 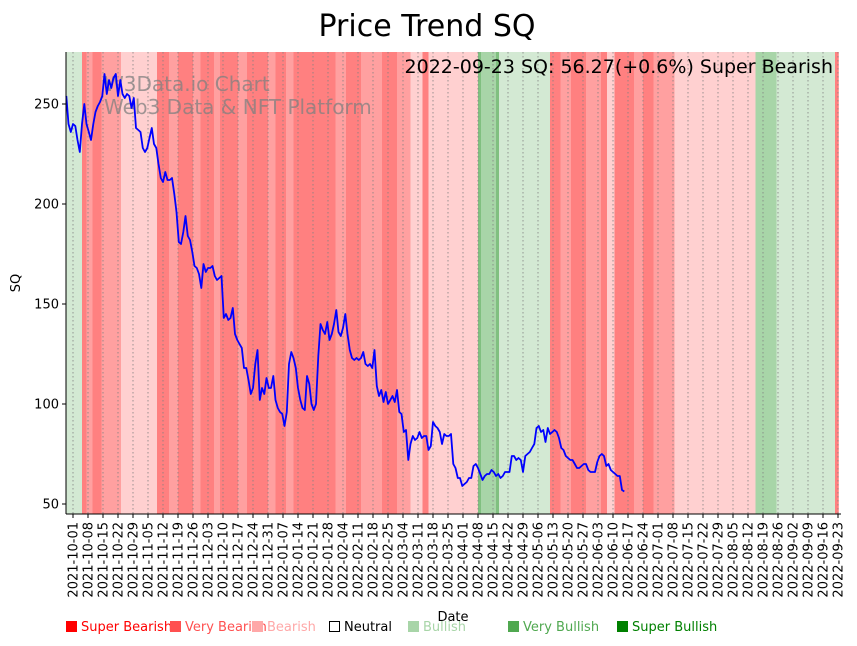 I want to click on watermark-line-2: Web3 Data & NFT Platform, so click(x=238, y=107).